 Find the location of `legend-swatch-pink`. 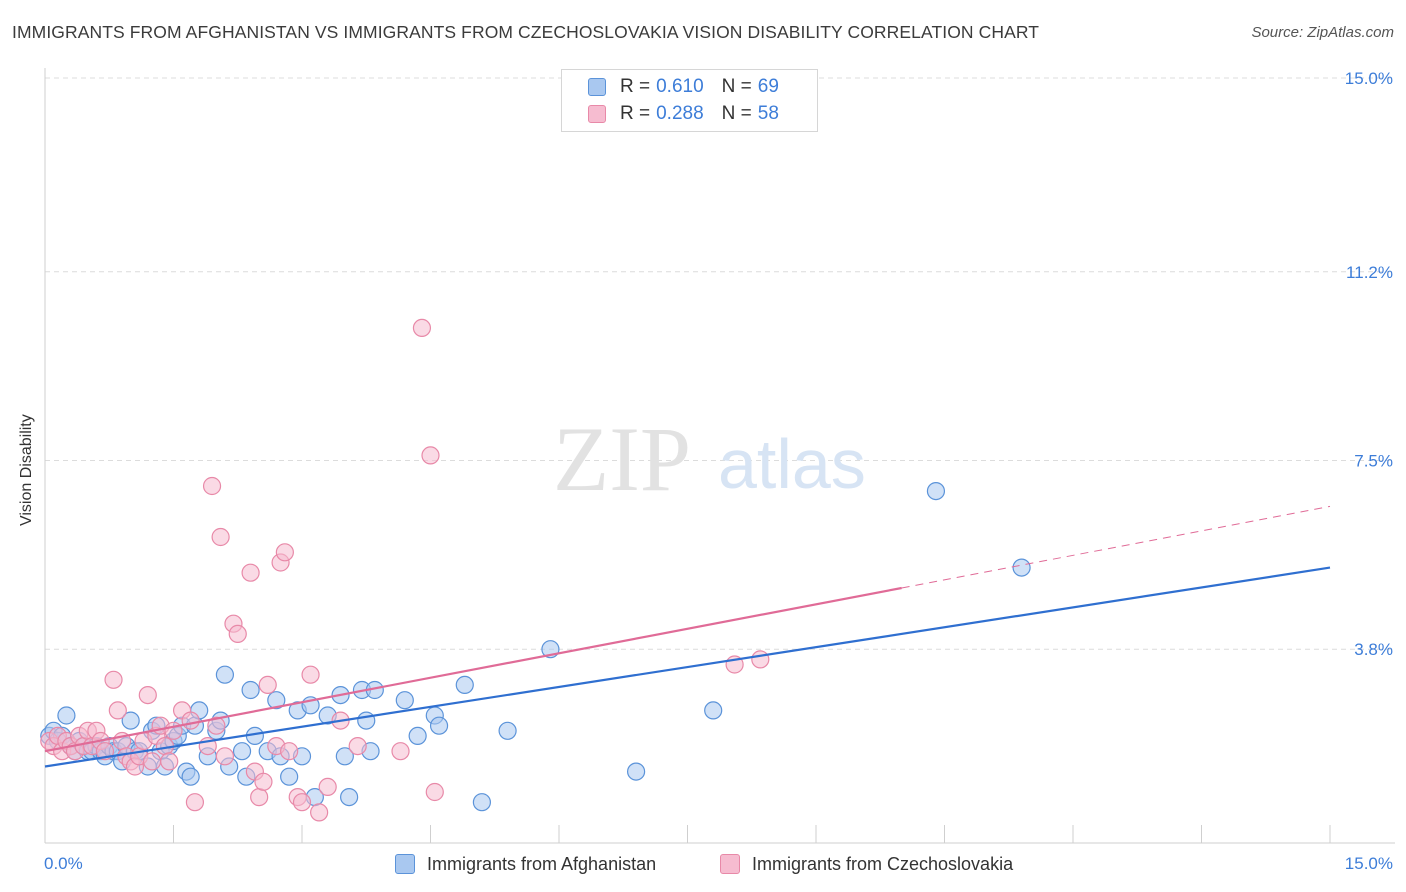

legend-swatch-pink is located at coordinates (597, 114).